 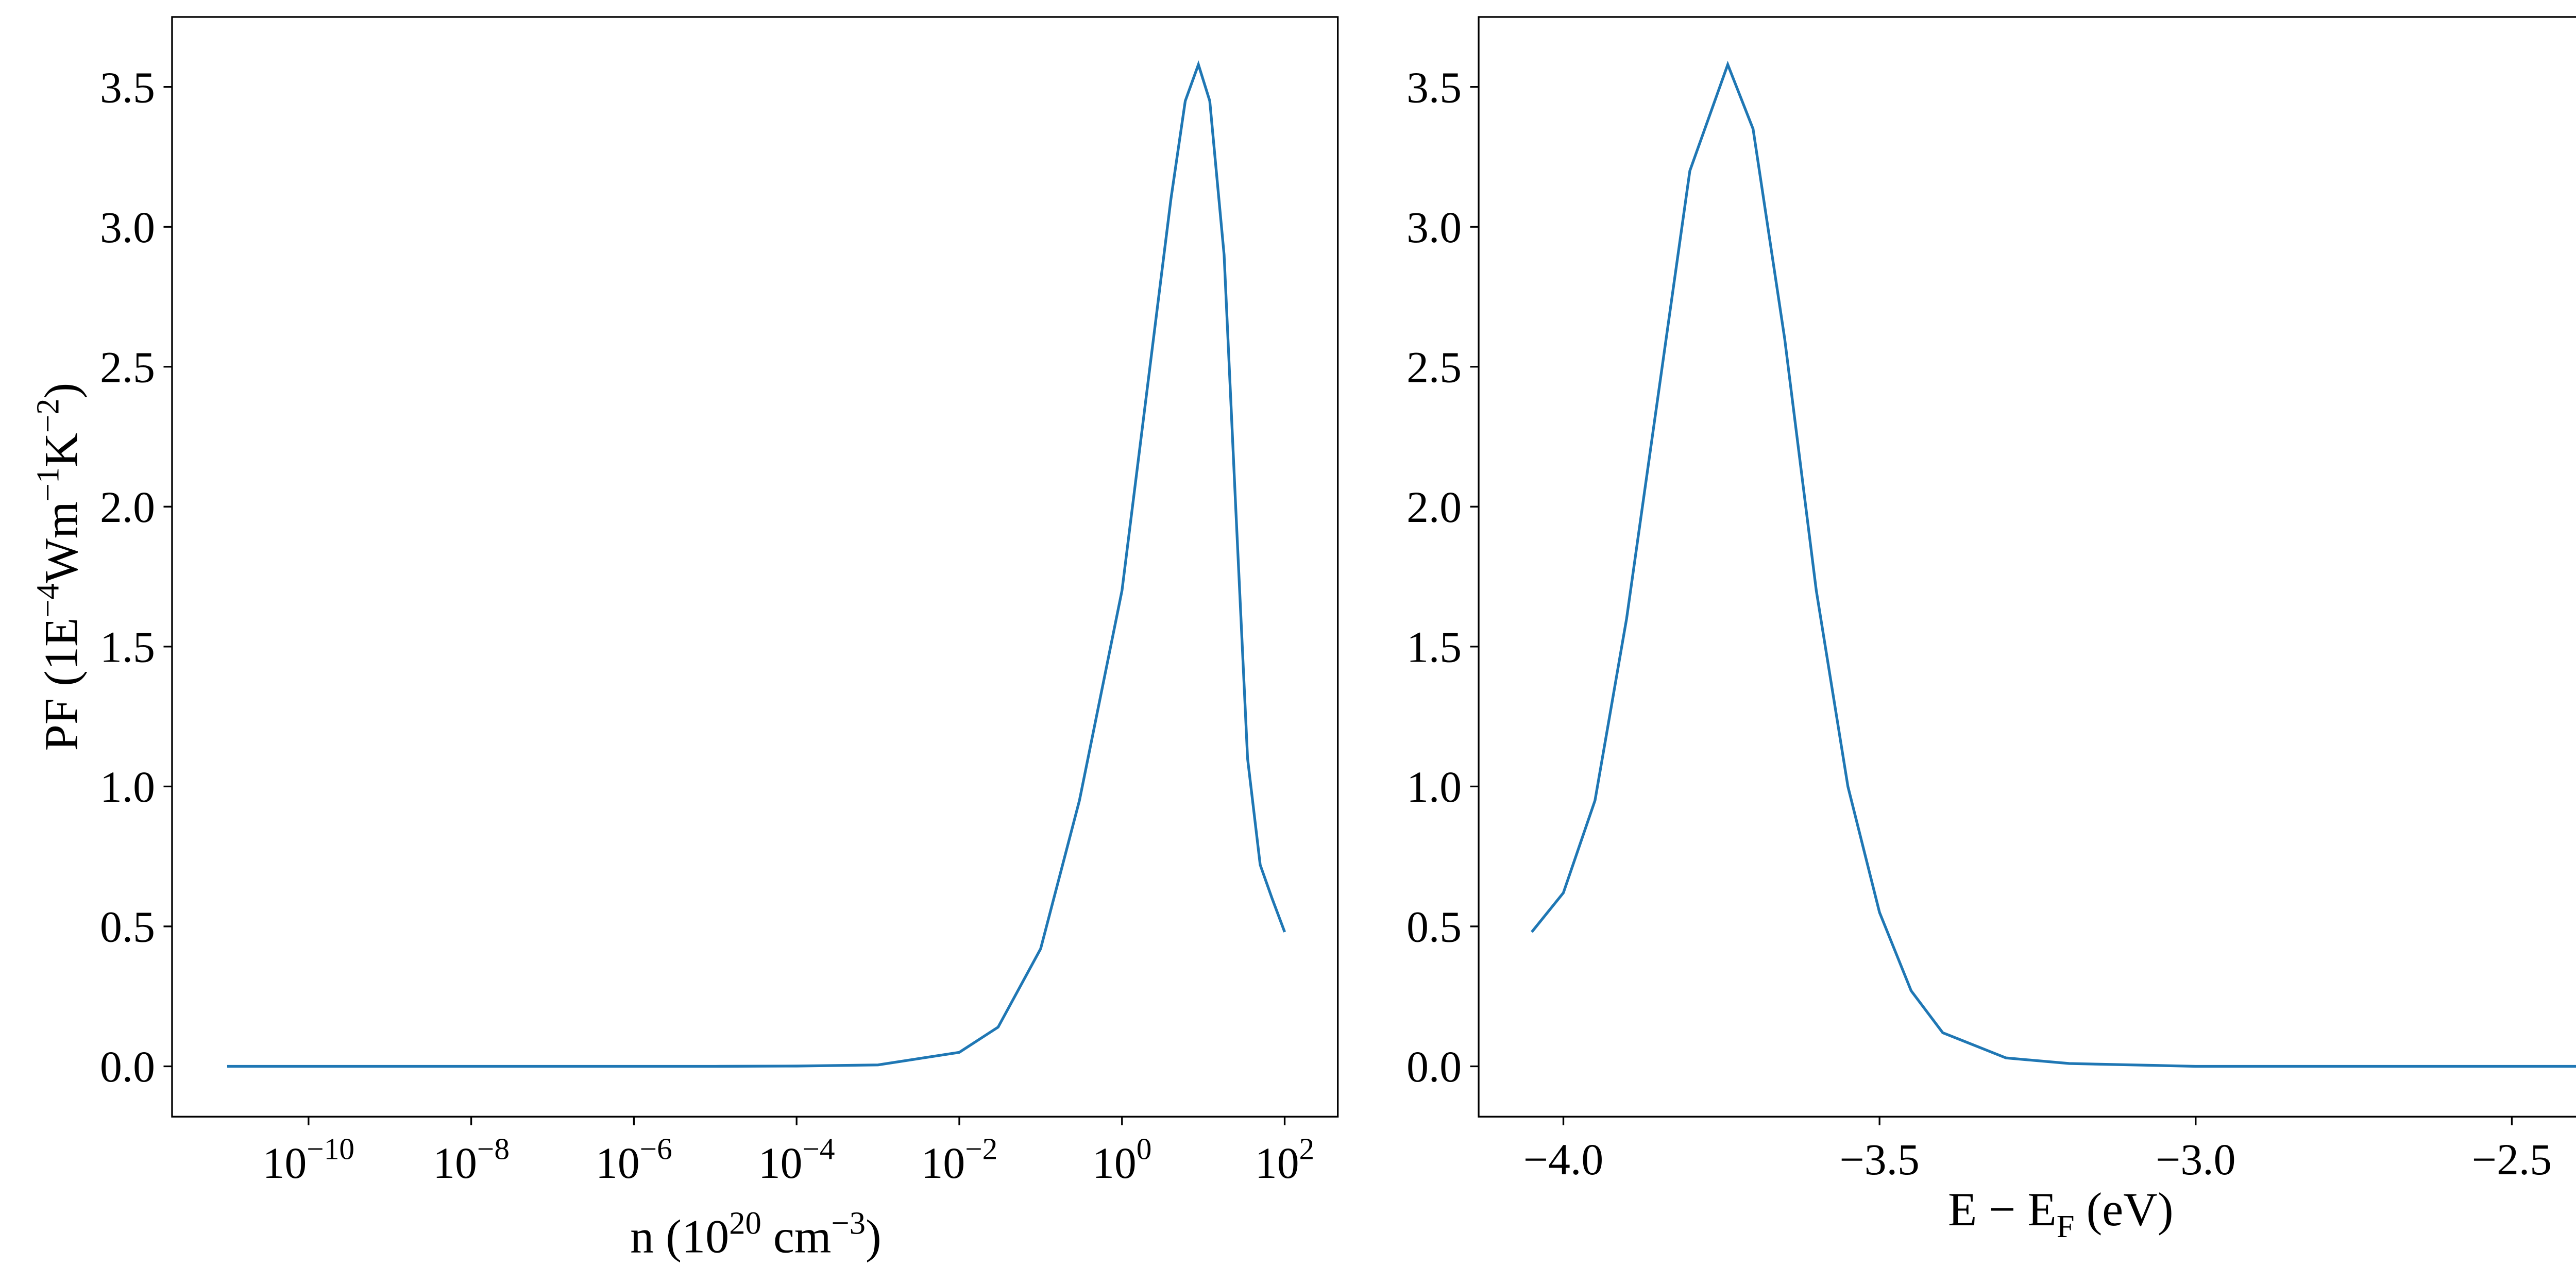 What do you see at coordinates (47, 415) in the screenshot?
I see `label-part: −2` at bounding box center [47, 415].